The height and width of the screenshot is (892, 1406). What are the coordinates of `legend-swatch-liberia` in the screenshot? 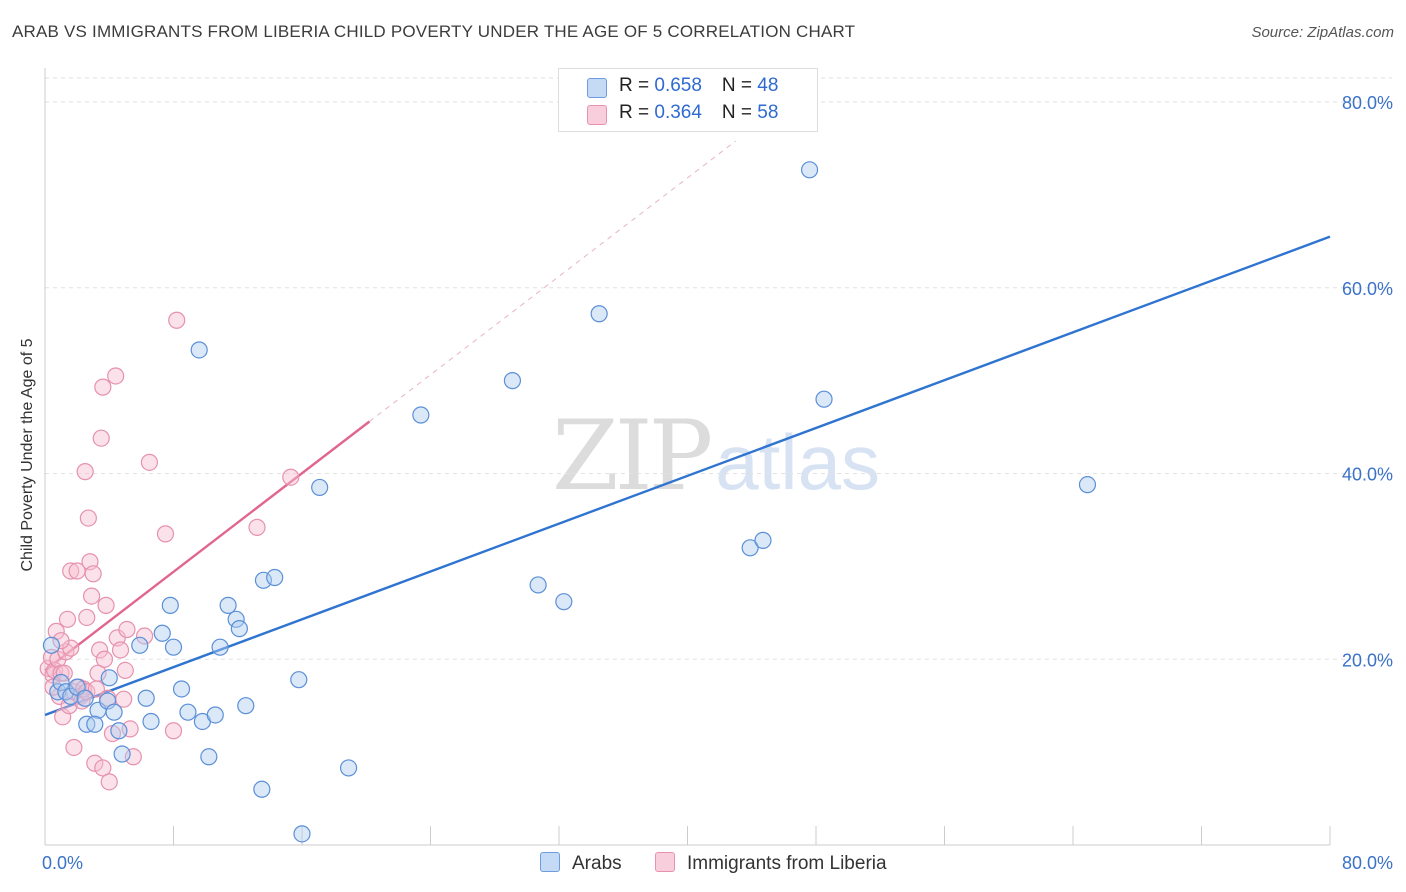 It's located at (597, 115).